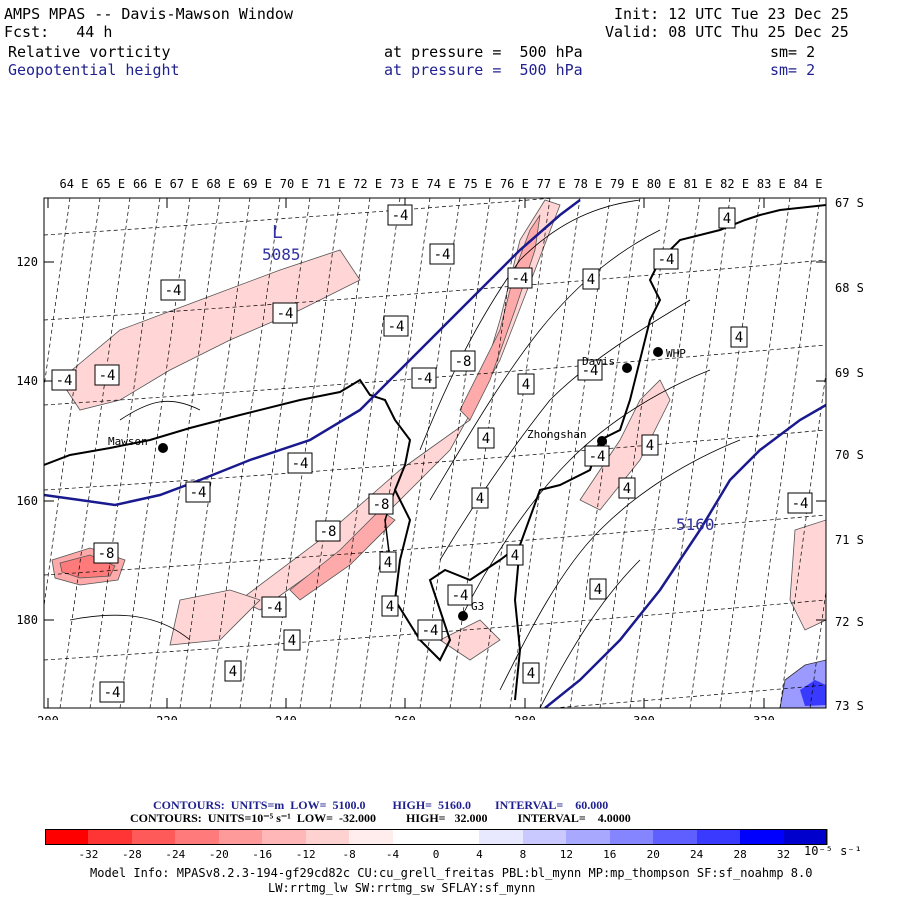 This screenshot has height=900, width=900. What do you see at coordinates (734, 184) in the screenshot?
I see `lon-label: 82 E` at bounding box center [734, 184].